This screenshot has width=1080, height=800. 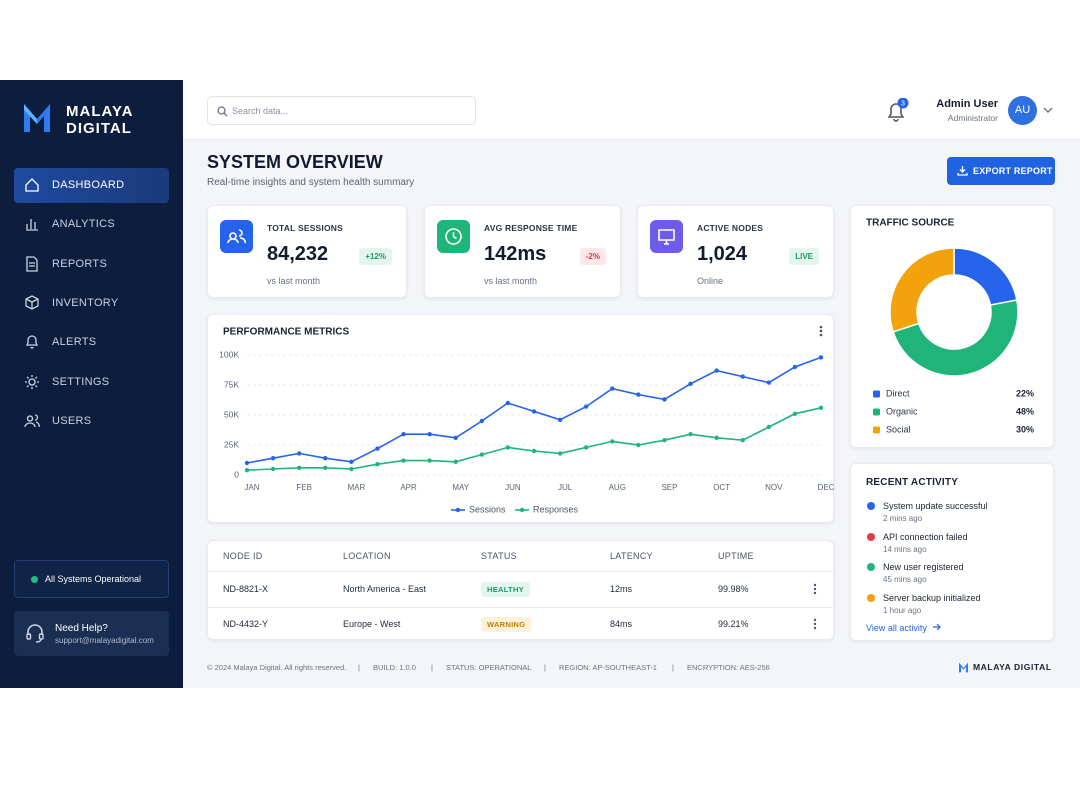 I want to click on footer-item: BUILD: 1.0.0, so click(x=394, y=667).